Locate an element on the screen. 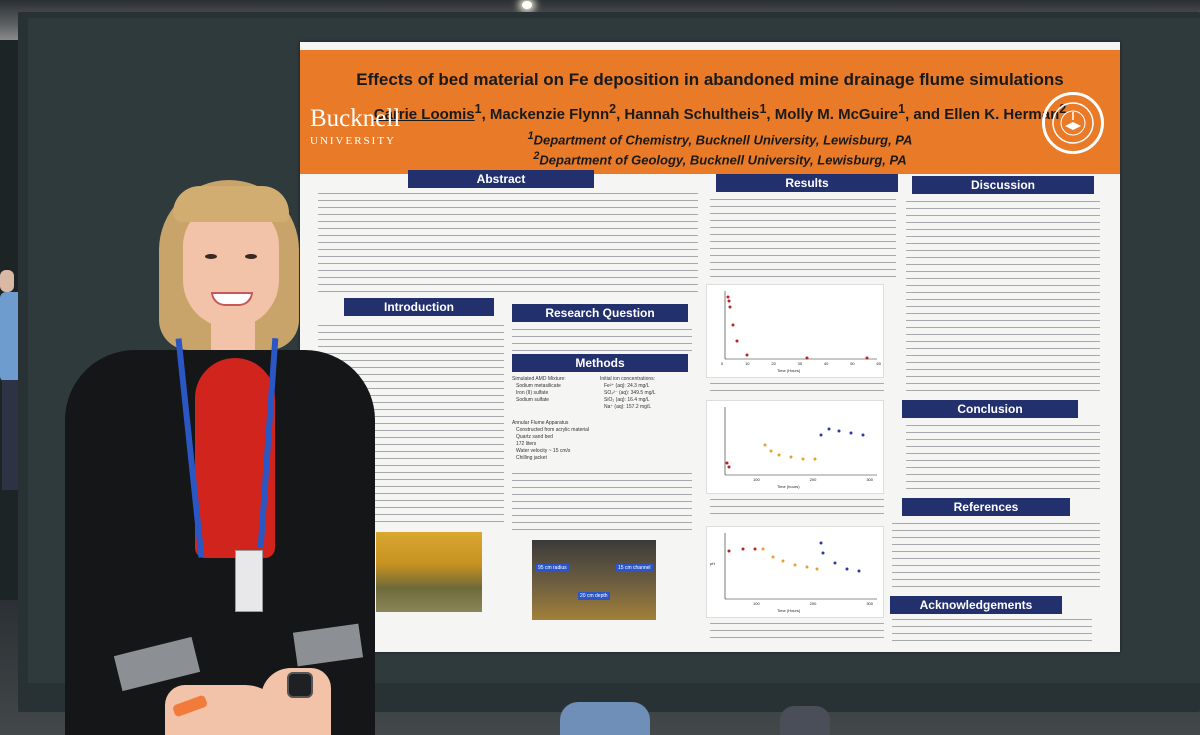  figure-3-ticks: 0 10 20 30 40 50 60 is located at coordinates (801, 363).